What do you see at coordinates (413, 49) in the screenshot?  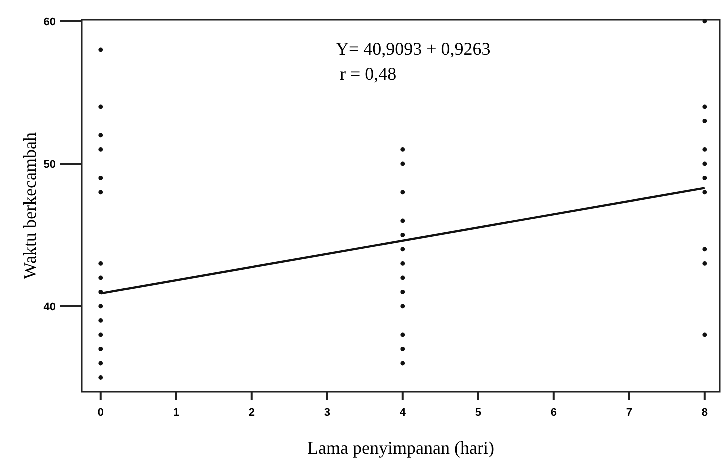 I see `annotation: Y= 40,9093 + 0,9263` at bounding box center [413, 49].